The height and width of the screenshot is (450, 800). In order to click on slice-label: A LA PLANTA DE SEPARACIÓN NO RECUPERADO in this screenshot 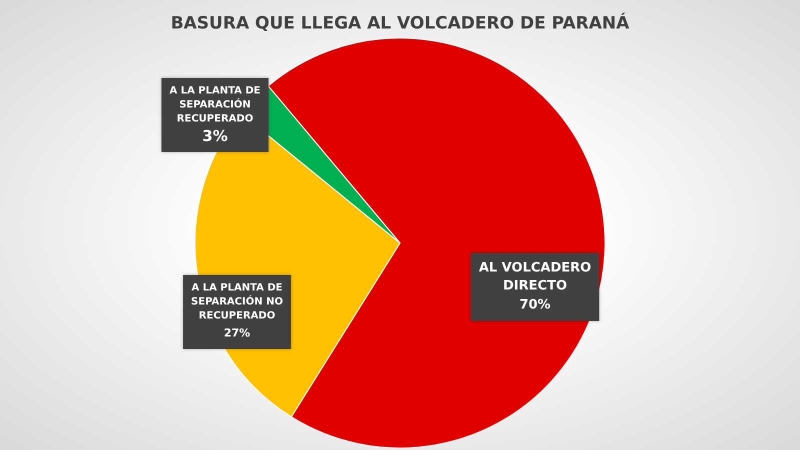, I will do `click(237, 302)`.